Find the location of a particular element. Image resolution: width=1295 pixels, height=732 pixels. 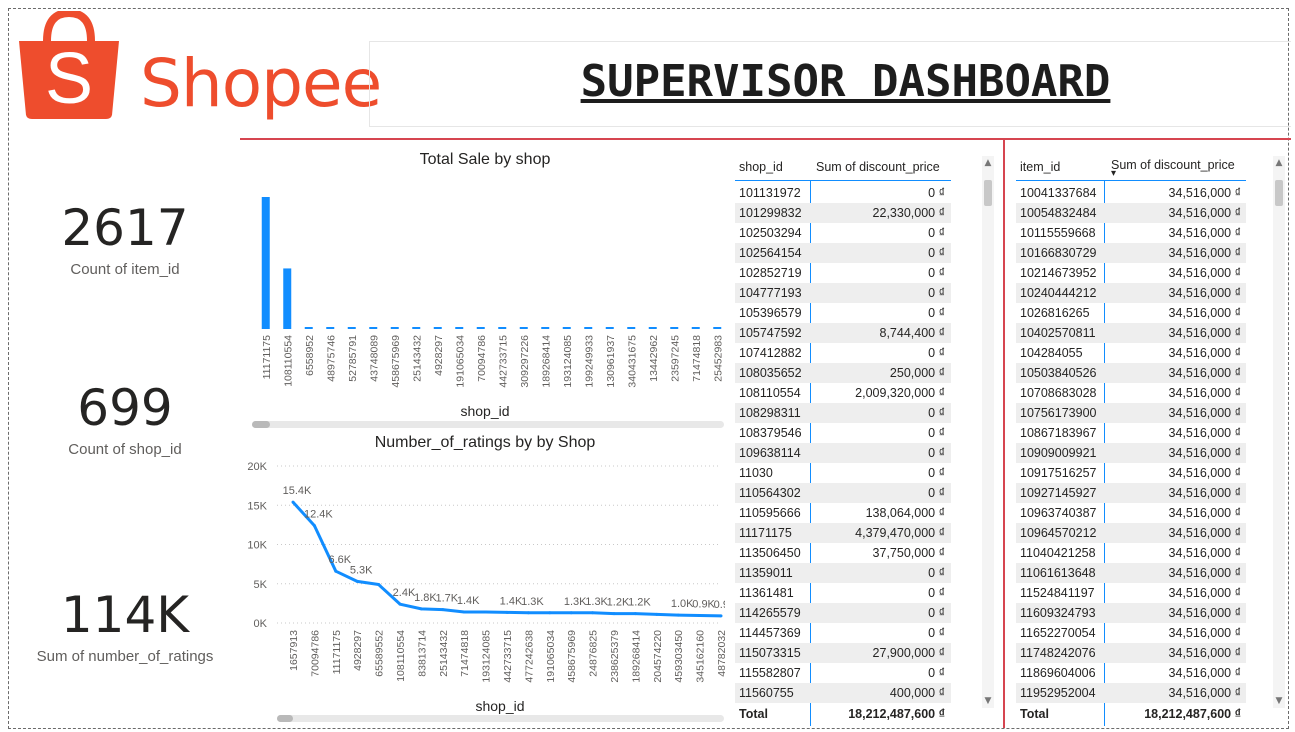

table-row: 11560755 400,000 ₫ is located at coordinates (843, 693).